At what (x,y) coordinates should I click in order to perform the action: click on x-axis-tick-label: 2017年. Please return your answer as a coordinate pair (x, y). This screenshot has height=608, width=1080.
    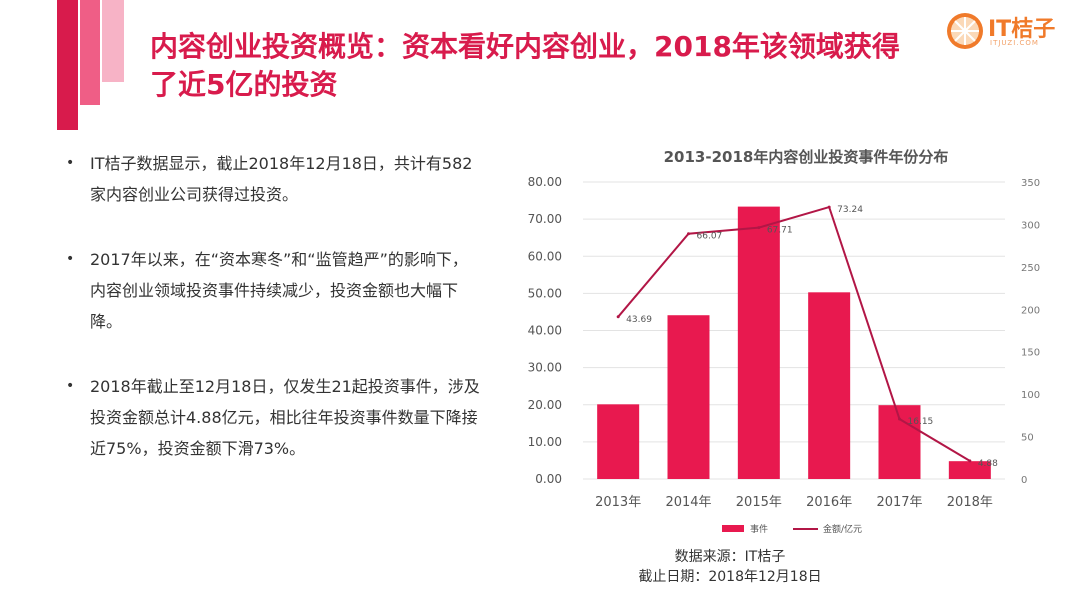
    Looking at the image, I should click on (899, 502).